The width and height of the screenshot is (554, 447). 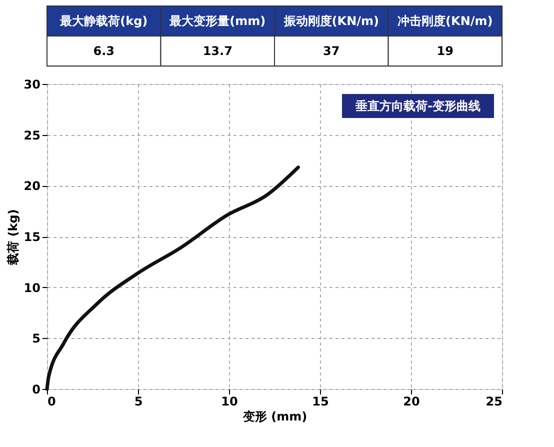 I want to click on text: 冲击刚度(KN/m), so click(x=445, y=21).